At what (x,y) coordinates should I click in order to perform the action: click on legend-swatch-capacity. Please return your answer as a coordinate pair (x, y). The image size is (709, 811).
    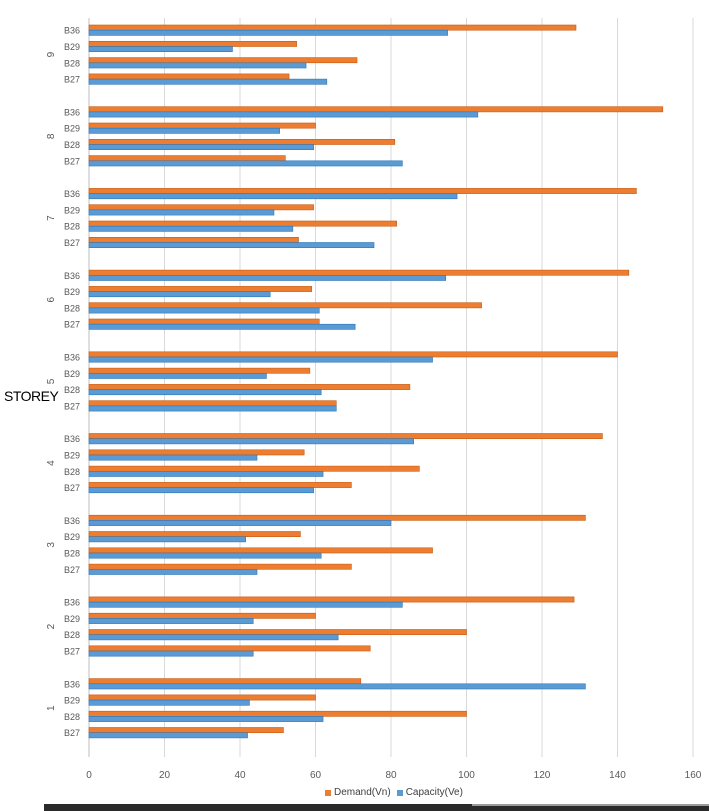
    Looking at the image, I should click on (399, 792).